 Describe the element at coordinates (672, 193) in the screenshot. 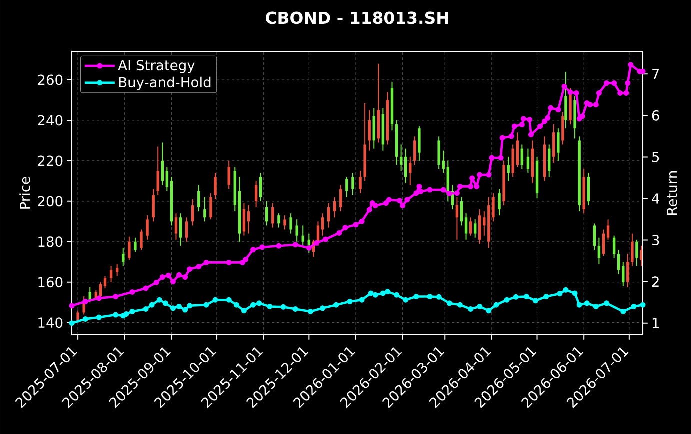

I see `y2-axis-title: Return` at that location.